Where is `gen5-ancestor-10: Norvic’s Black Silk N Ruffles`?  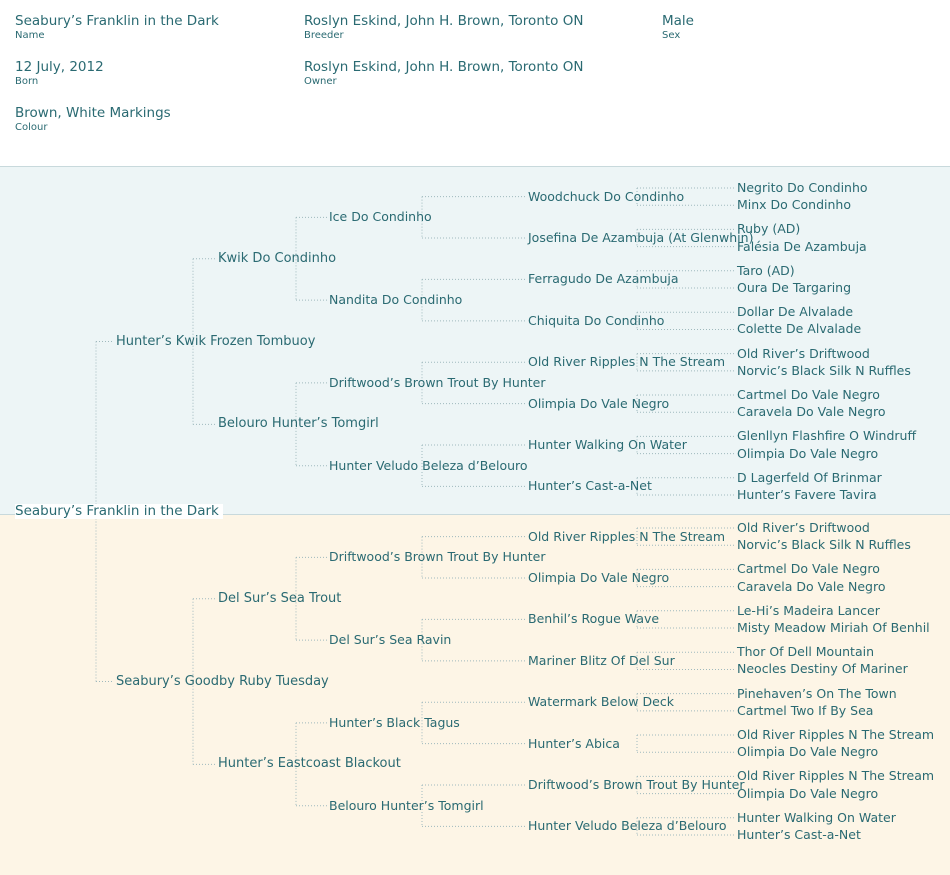 gen5-ancestor-10: Norvic’s Black Silk N Ruffles is located at coordinates (824, 370).